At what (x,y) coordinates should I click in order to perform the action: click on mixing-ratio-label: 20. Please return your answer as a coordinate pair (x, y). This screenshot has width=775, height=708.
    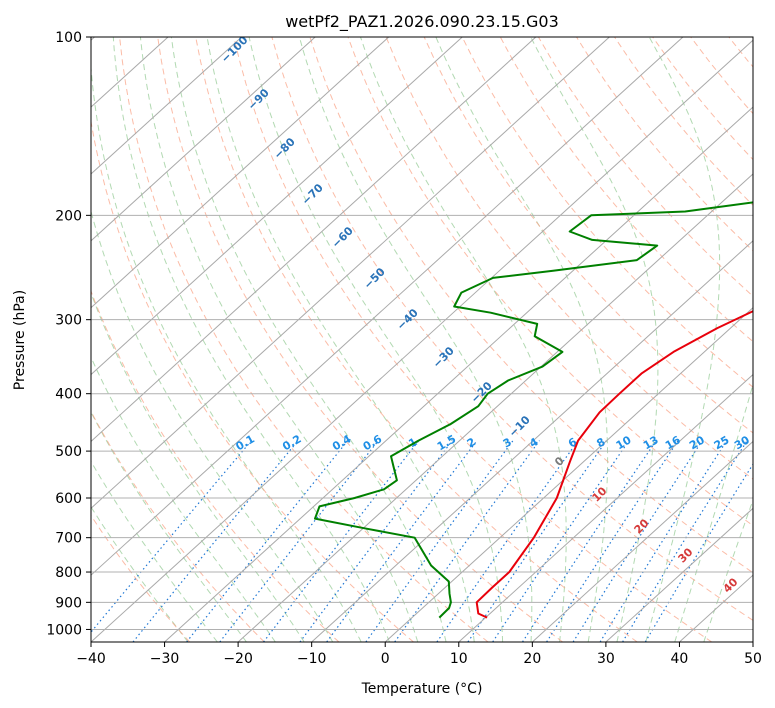
    Looking at the image, I should click on (697, 442).